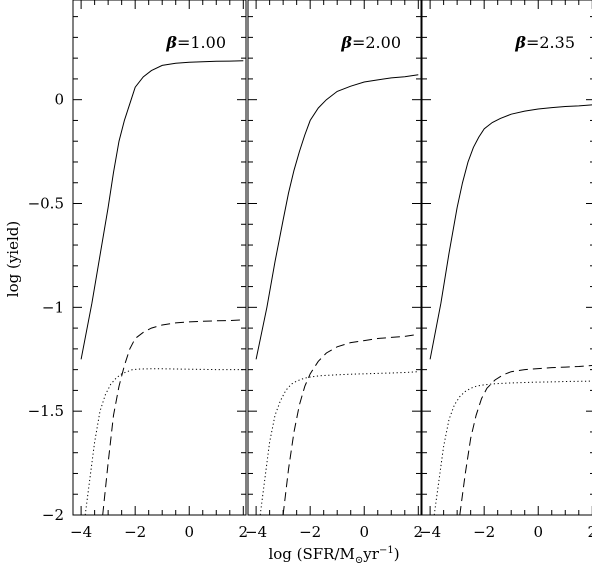  I want to click on x-axis-title-sup: −1, so click(386, 550).